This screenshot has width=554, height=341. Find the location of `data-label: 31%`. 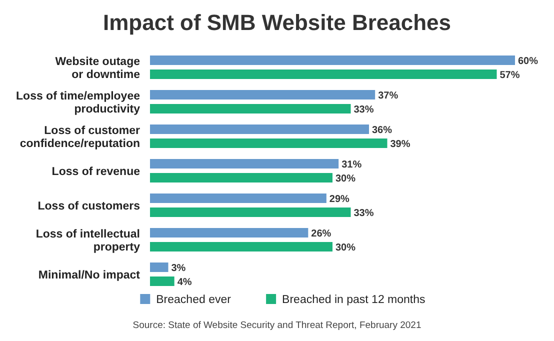

data-label: 31% is located at coordinates (352, 164).